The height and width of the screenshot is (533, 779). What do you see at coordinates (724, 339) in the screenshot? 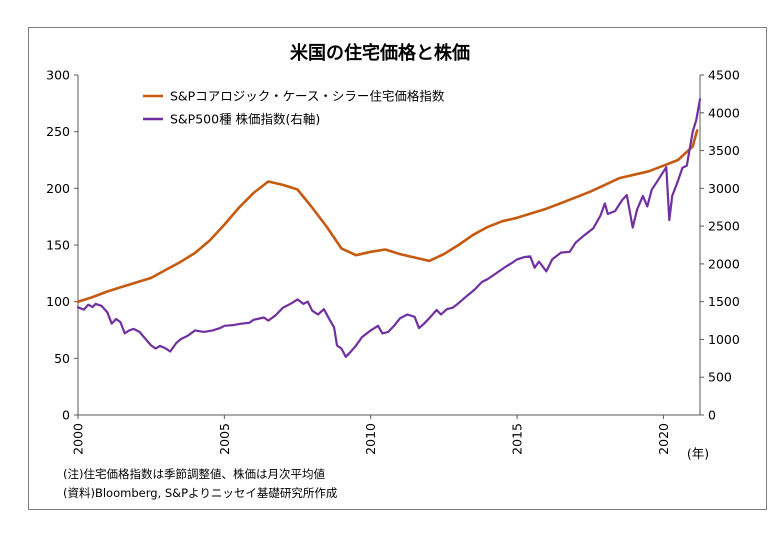
I see `right-tick-label: 1000` at bounding box center [724, 339].